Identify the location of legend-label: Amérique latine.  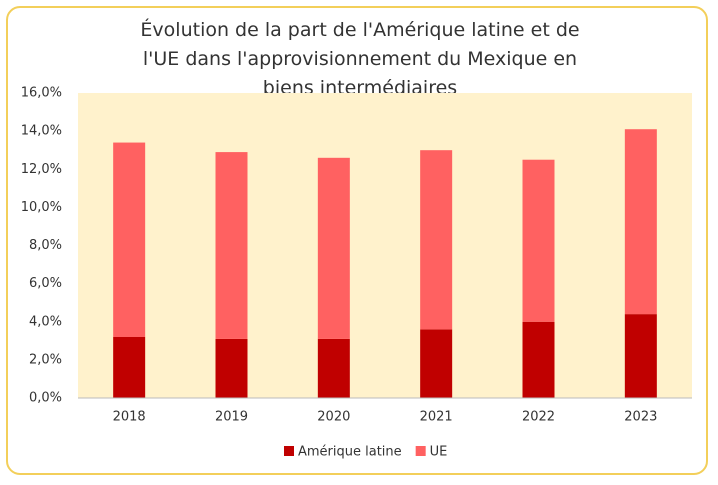
(350, 452).